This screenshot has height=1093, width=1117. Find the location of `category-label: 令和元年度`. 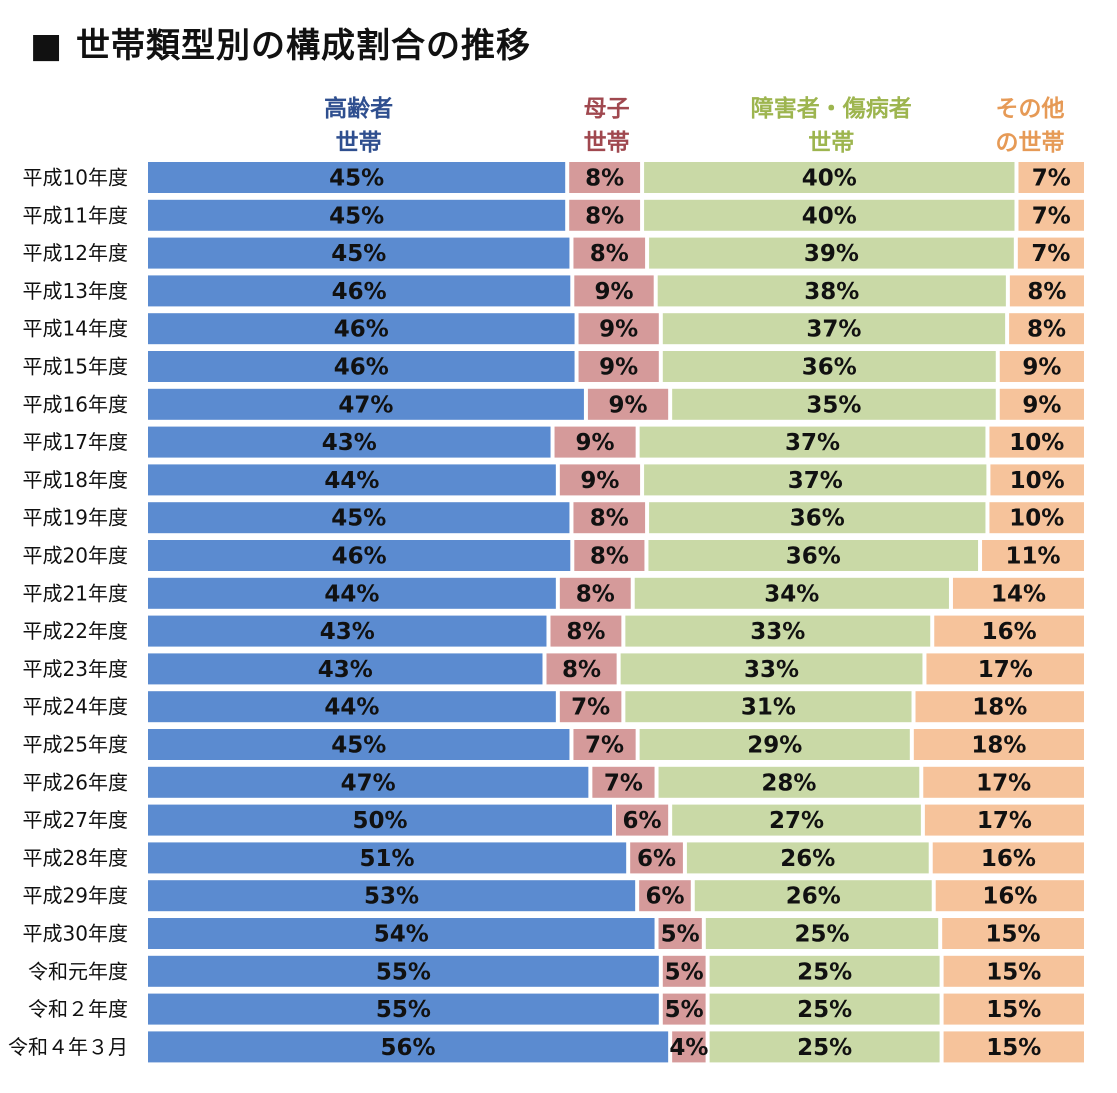

category-label: 令和元年度 is located at coordinates (78, 971).